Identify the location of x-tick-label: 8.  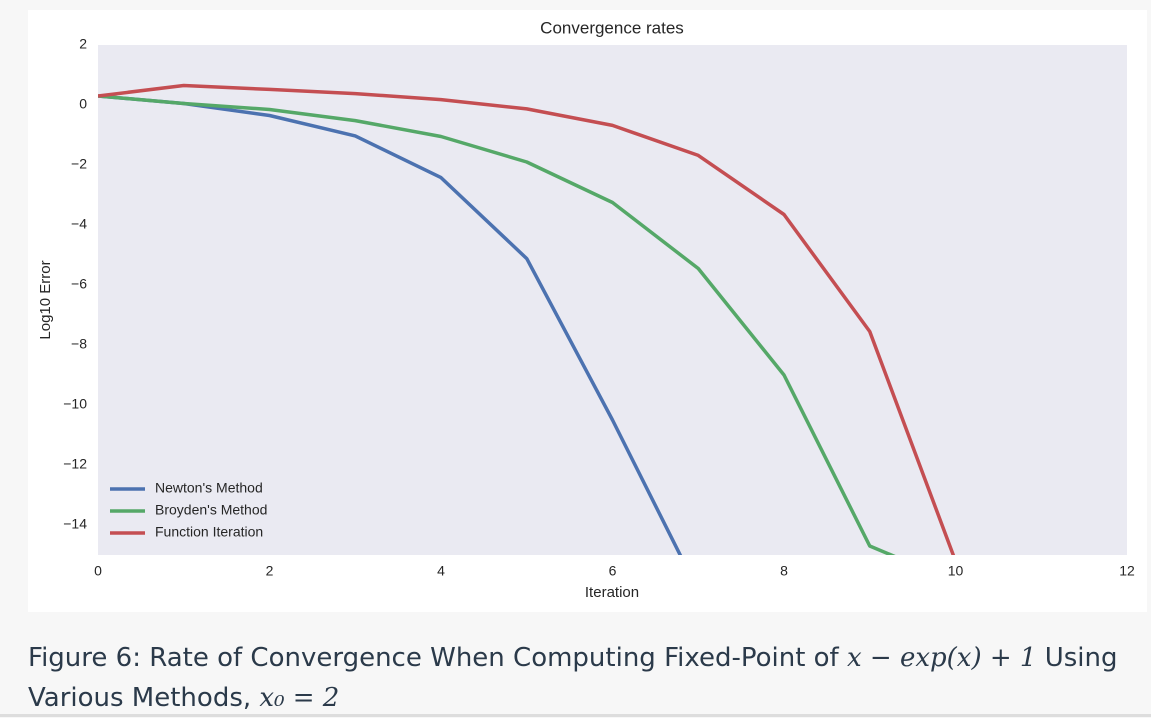
(784, 571).